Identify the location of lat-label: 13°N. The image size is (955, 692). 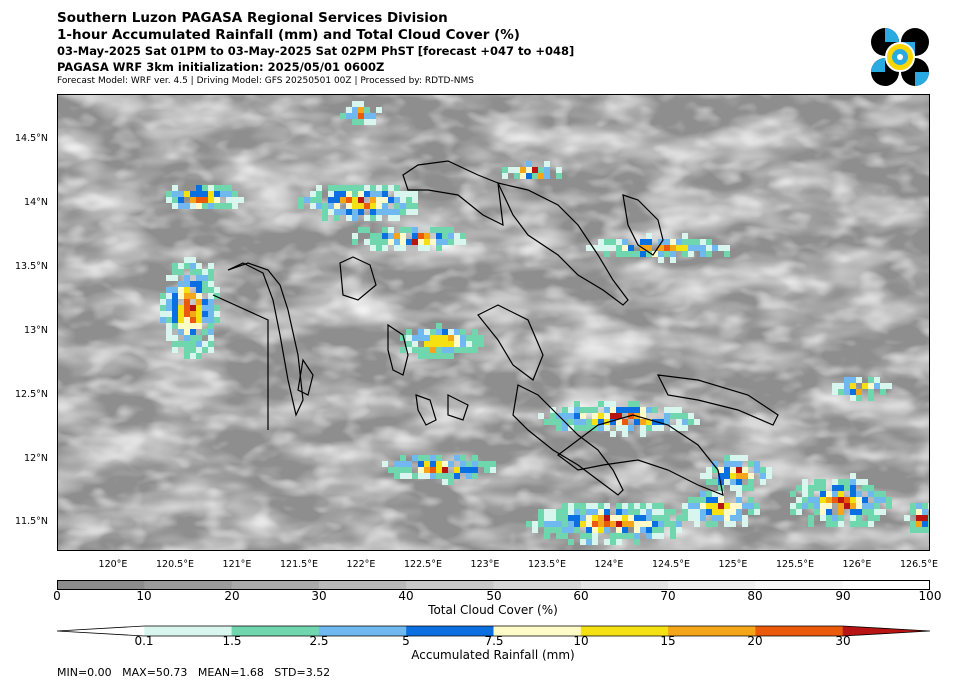
(36, 330).